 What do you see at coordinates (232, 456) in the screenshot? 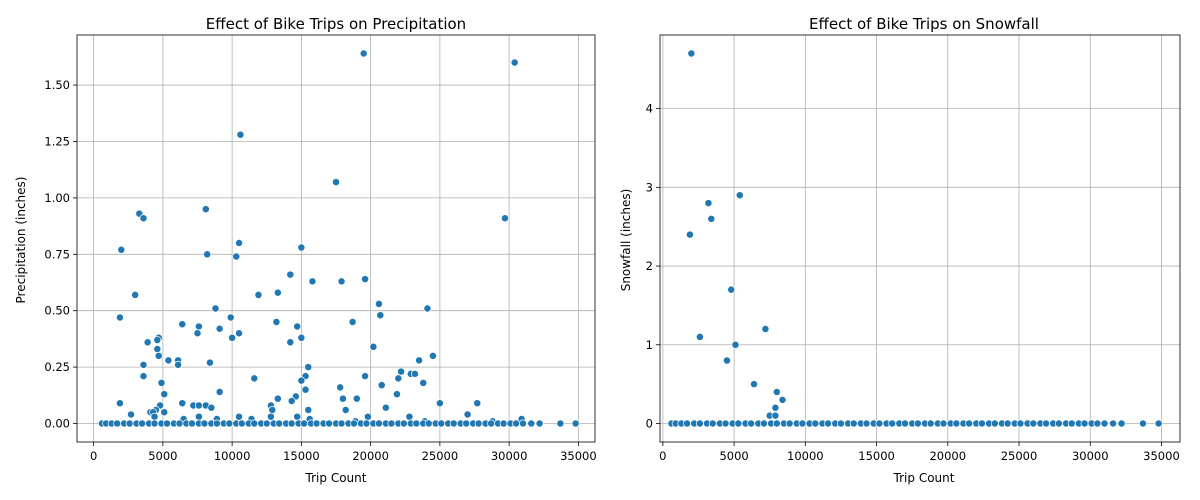
I see `x-tick-label: 10000` at bounding box center [232, 456].